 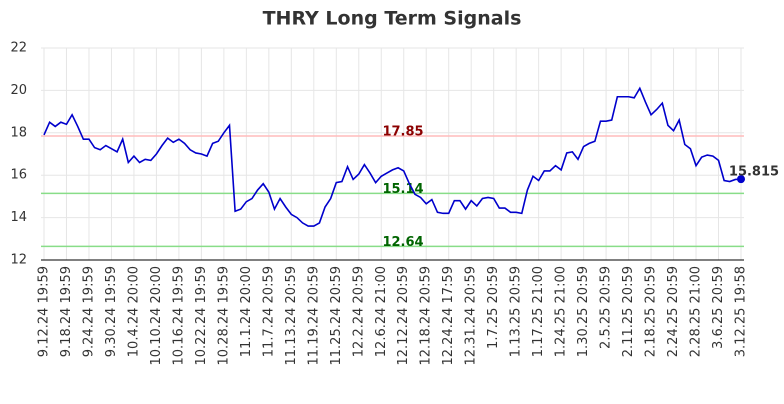 What do you see at coordinates (673, 311) in the screenshot?
I see `x-tick-label: 2.24.25 20:59` at bounding box center [673, 311].